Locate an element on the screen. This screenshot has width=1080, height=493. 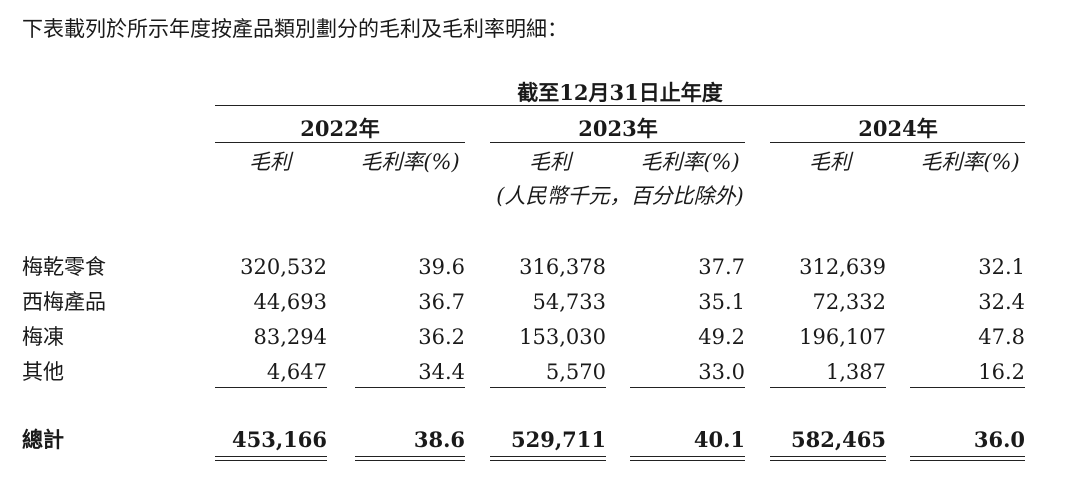
total-cell: 582,465 is located at coordinates (838, 439).